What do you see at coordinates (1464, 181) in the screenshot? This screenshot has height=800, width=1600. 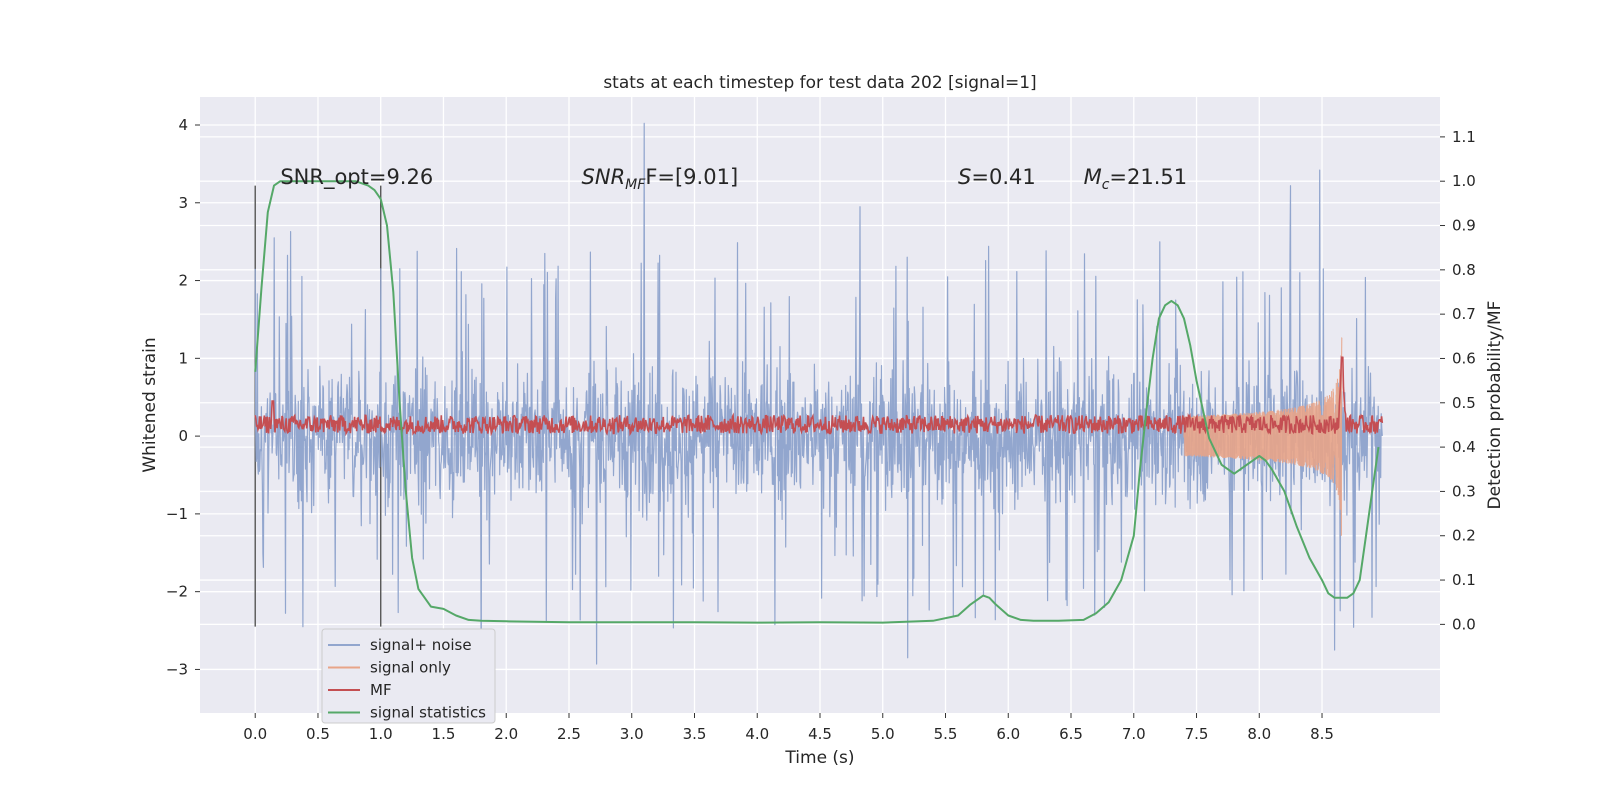 I see `y2-tick-label: 1.0` at bounding box center [1464, 181].